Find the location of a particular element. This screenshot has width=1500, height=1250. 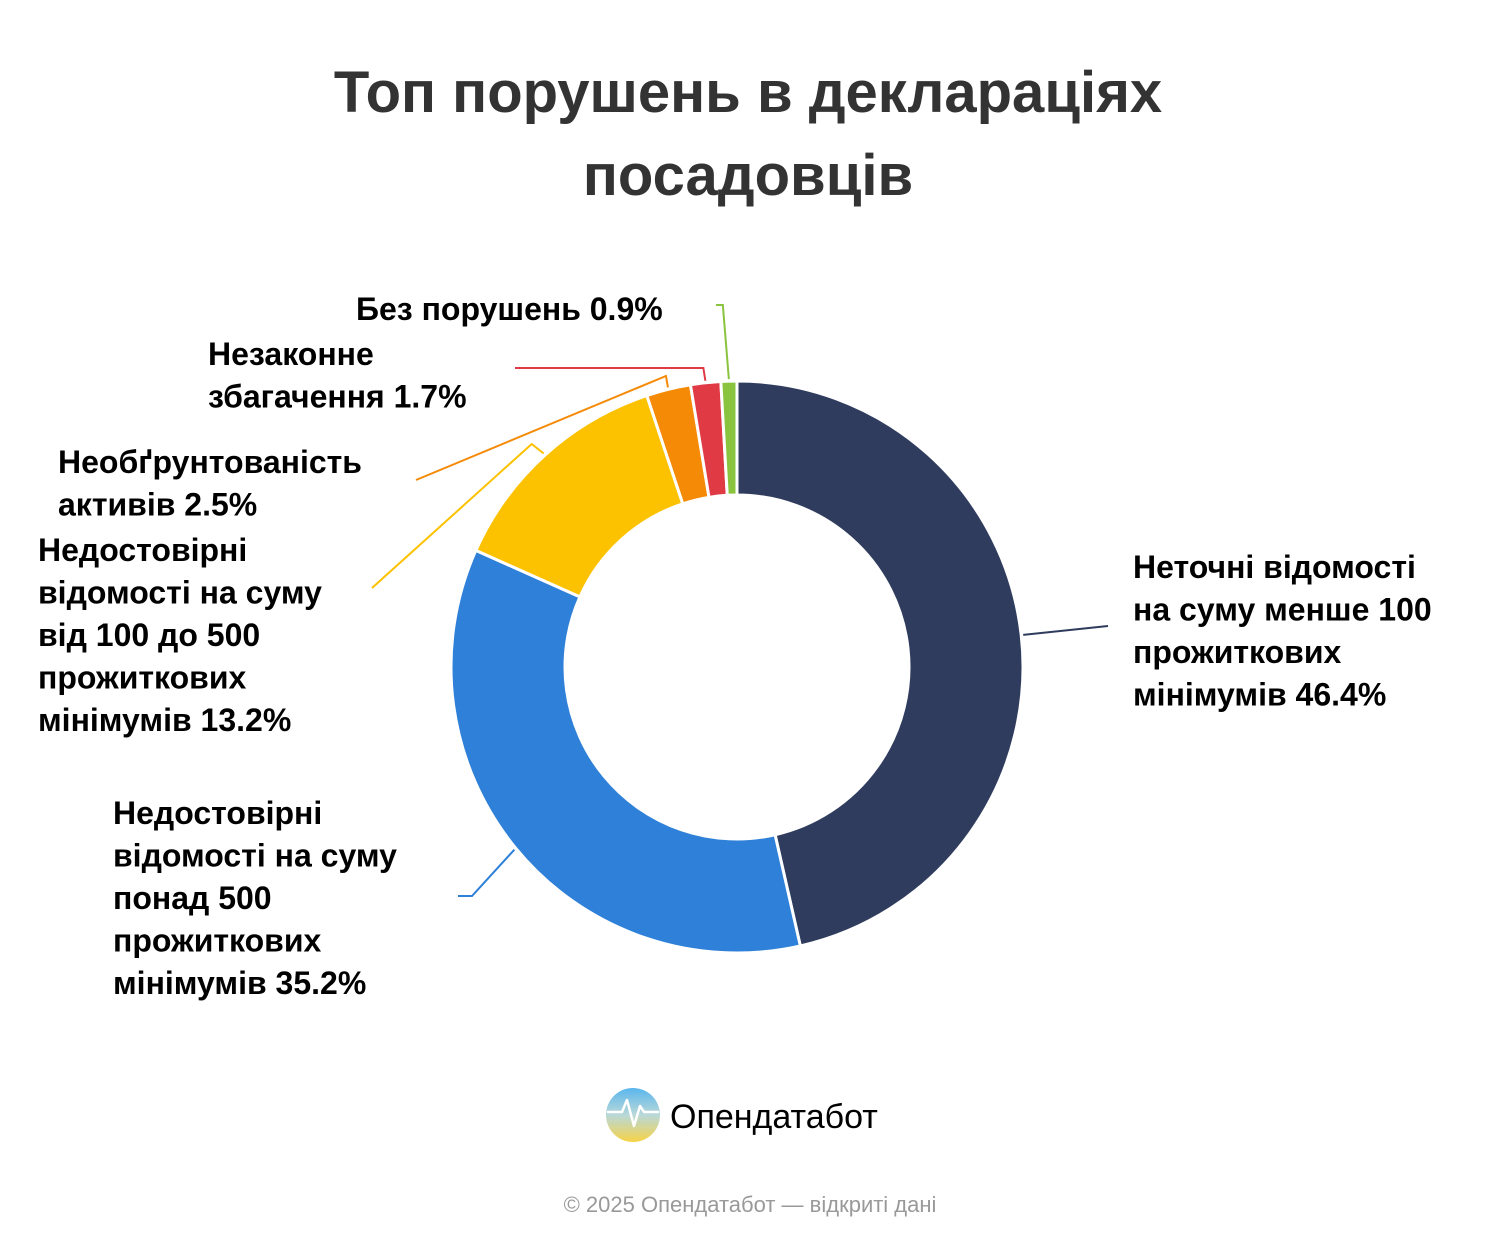

slice-label-4: Необґрунтованість активів 2.5% is located at coordinates (210, 483).